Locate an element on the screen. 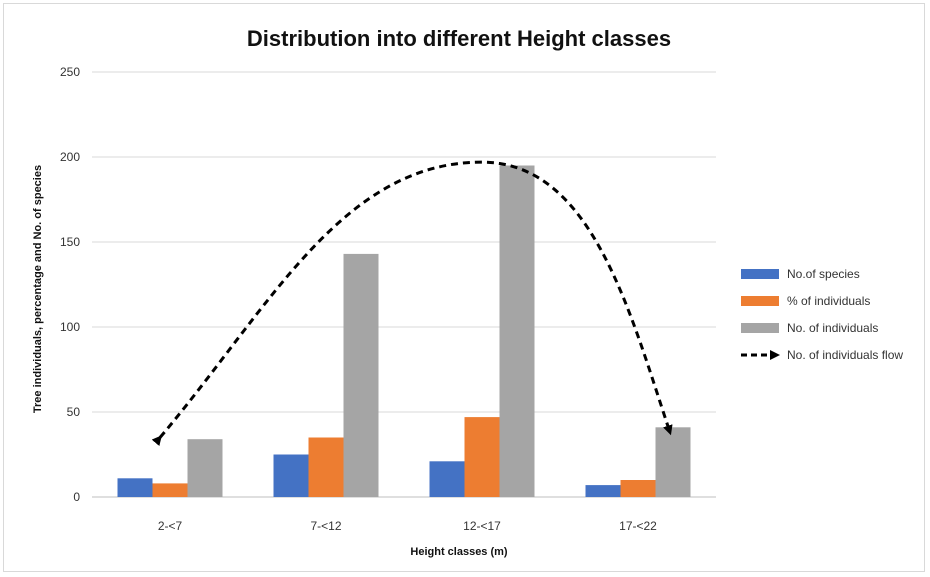  x-tick-label: 7-<12 is located at coordinates (325, 526).